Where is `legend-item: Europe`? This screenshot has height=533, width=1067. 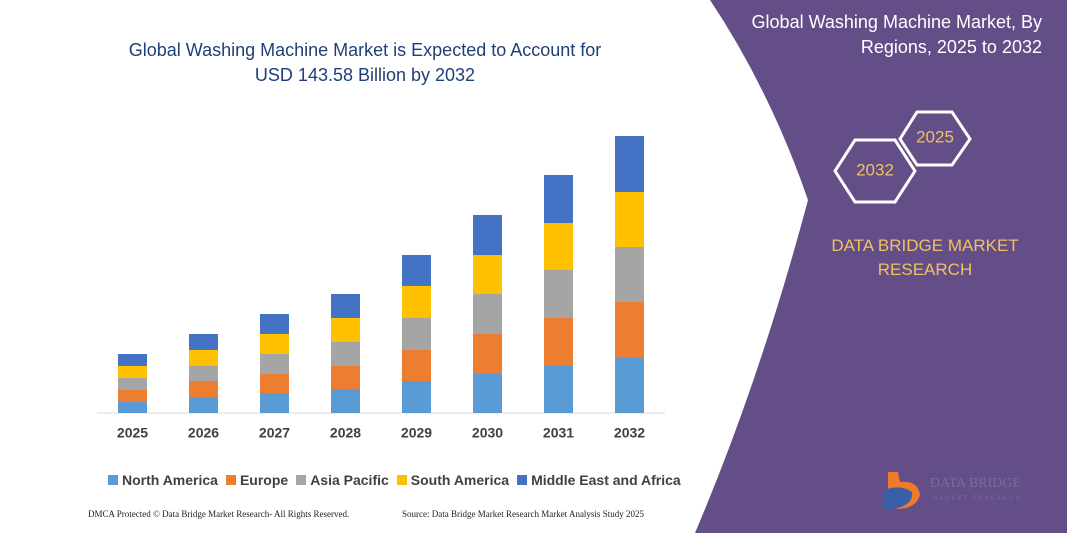 legend-item: Europe is located at coordinates (257, 480).